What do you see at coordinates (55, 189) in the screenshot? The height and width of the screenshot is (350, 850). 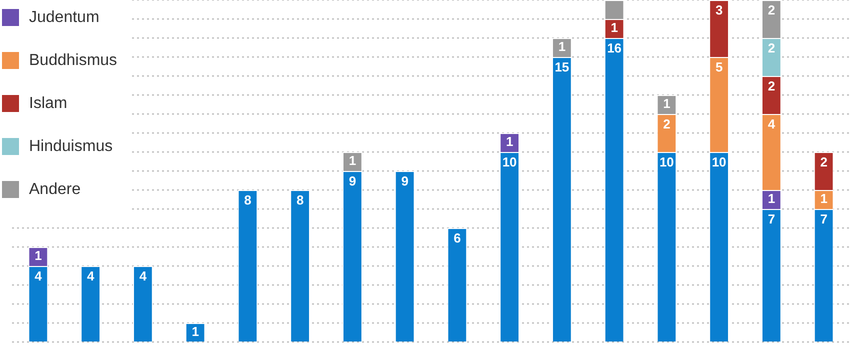 I see `legend-label: Andere` at bounding box center [55, 189].